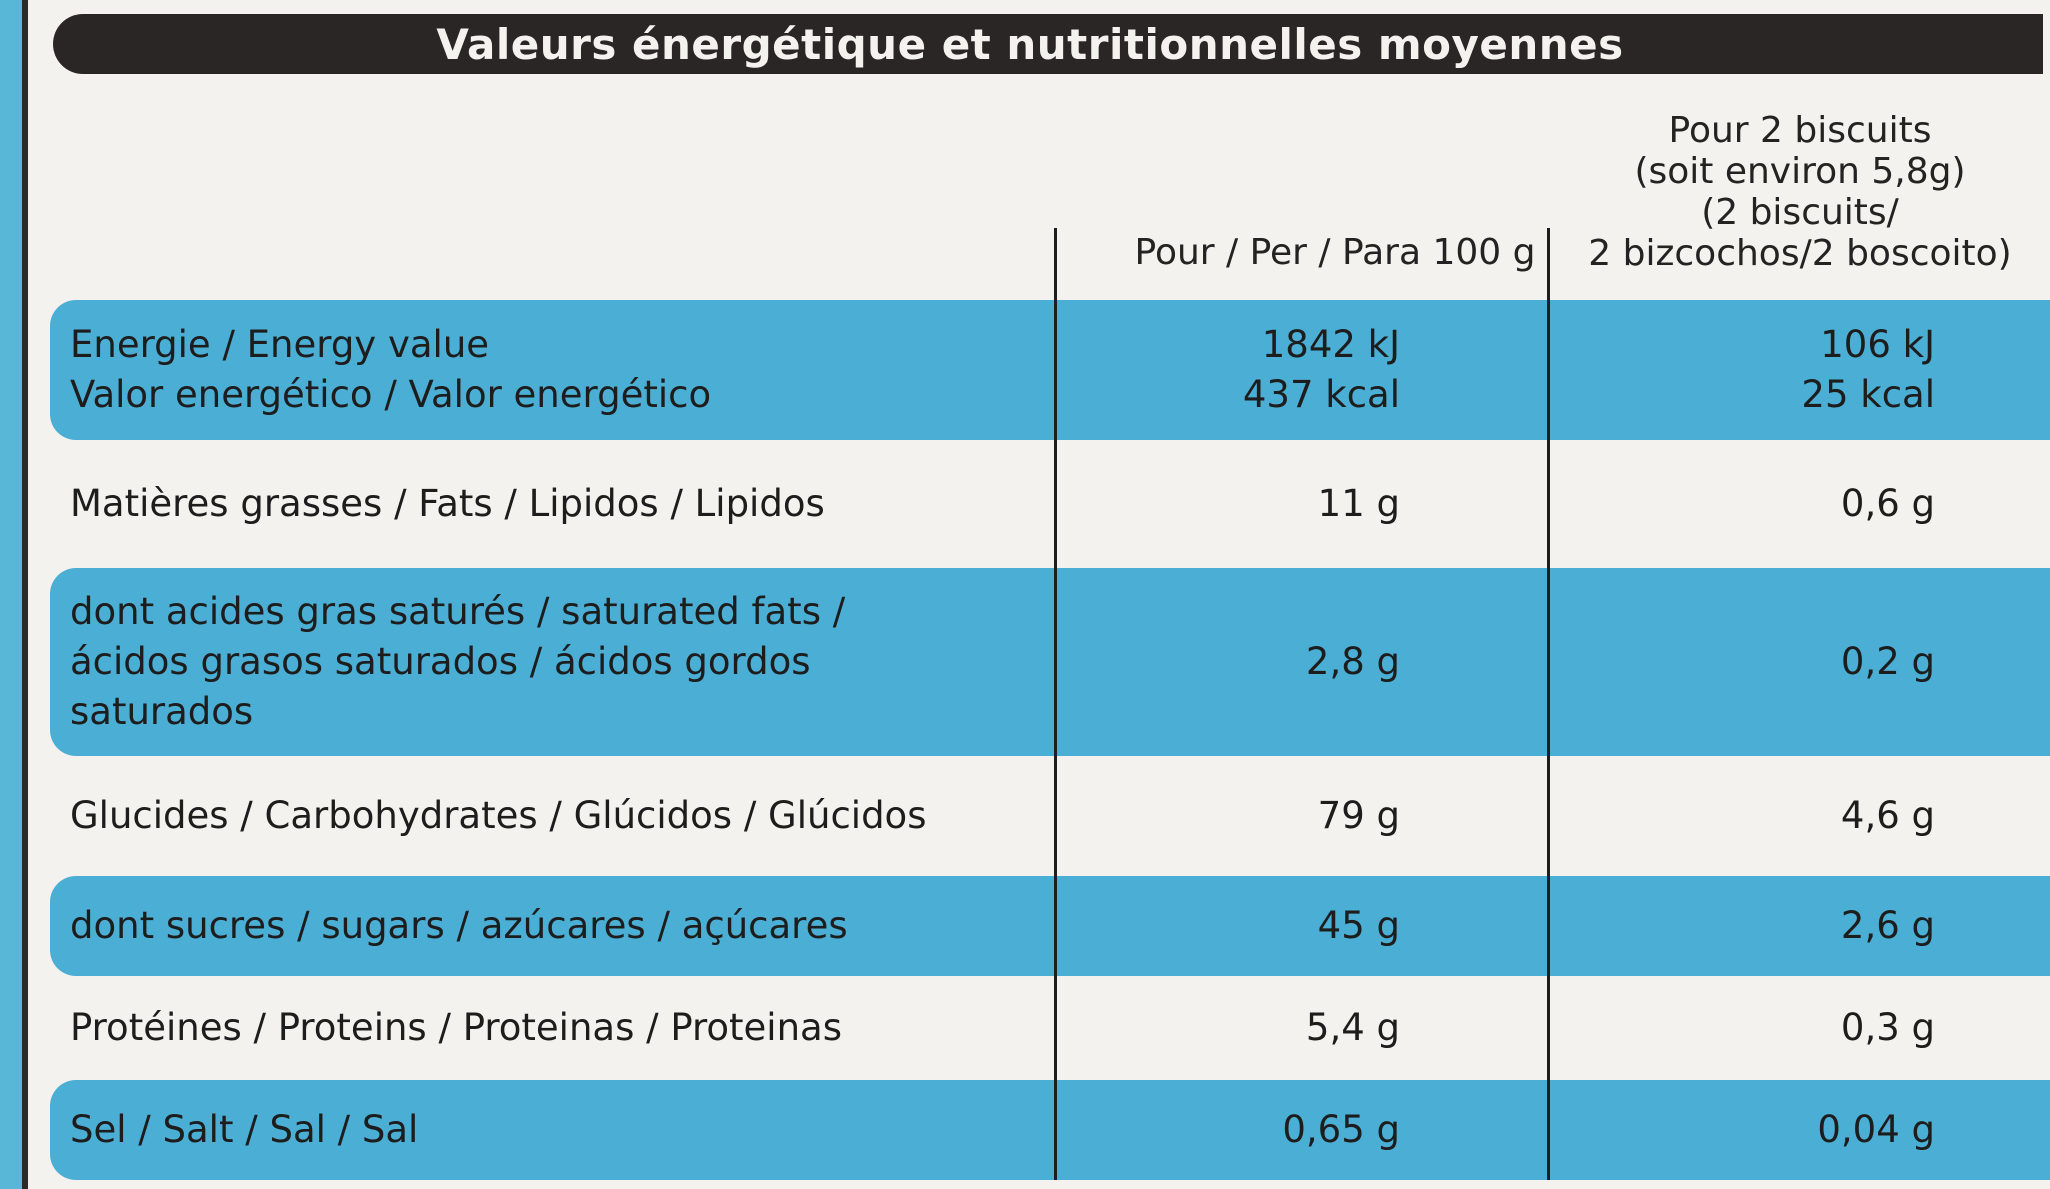 The width and height of the screenshot is (2050, 1189). I want to click on label-line: Energie / Energy value, so click(280, 344).